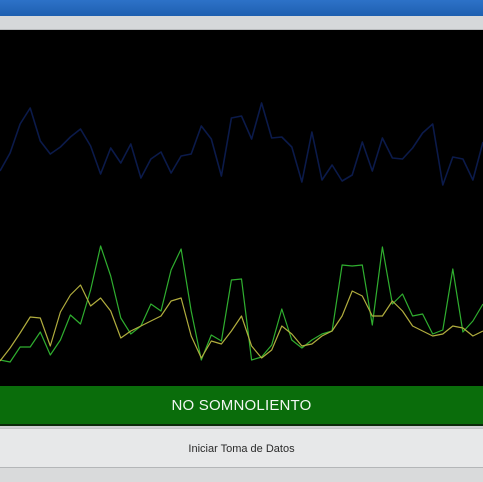 This screenshot has height=482, width=483. I want to click on window-titlebar, so click(241, 8).